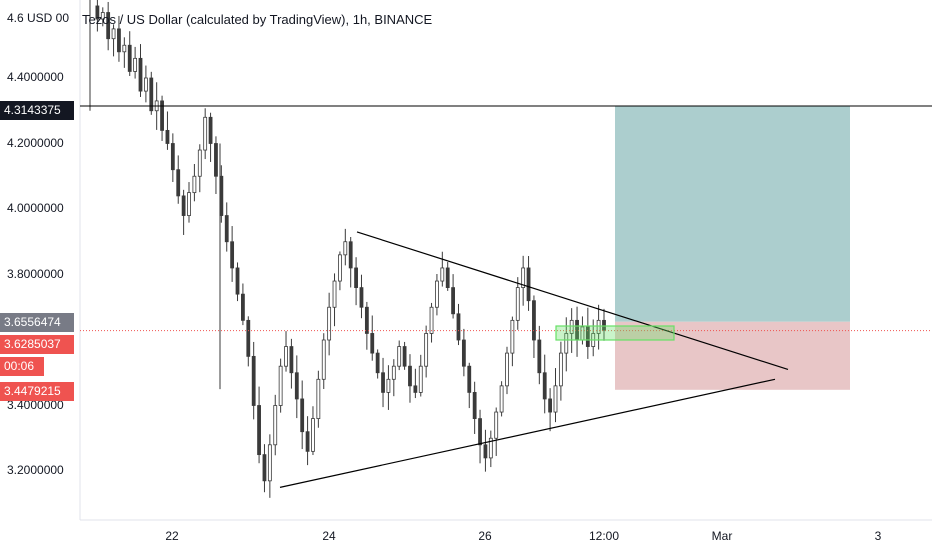  What do you see at coordinates (732, 214) in the screenshot?
I see `target-zone` at bounding box center [732, 214].